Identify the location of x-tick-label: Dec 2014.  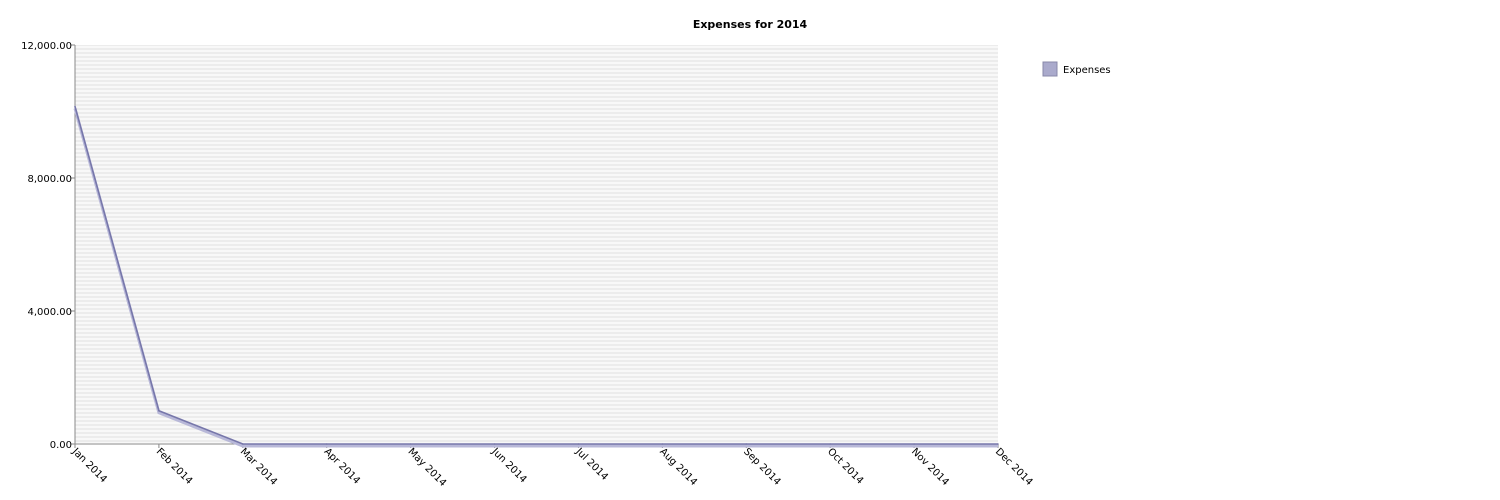
(1014, 467).